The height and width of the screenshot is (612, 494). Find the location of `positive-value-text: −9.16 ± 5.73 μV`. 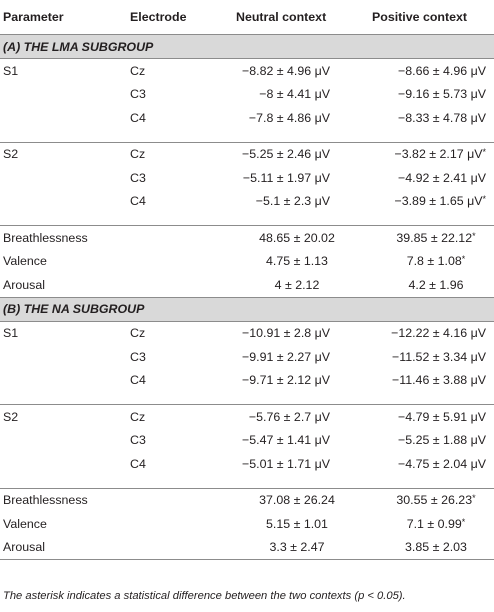

positive-value-text: −9.16 ± 5.73 μV is located at coordinates (442, 94).